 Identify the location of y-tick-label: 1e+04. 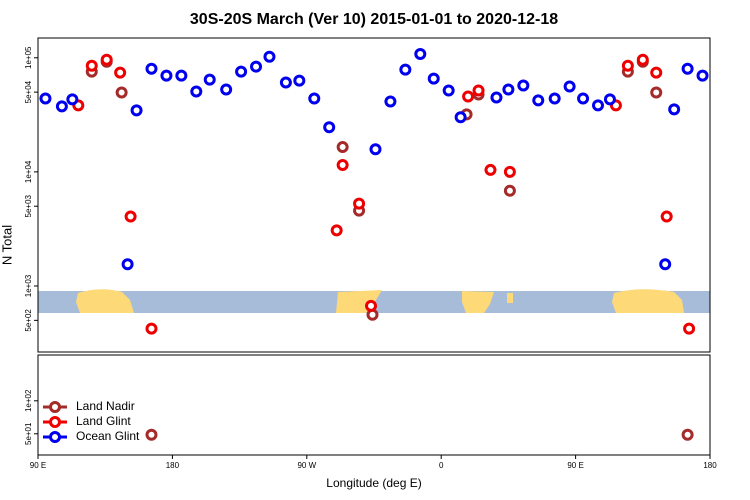
(28, 171).